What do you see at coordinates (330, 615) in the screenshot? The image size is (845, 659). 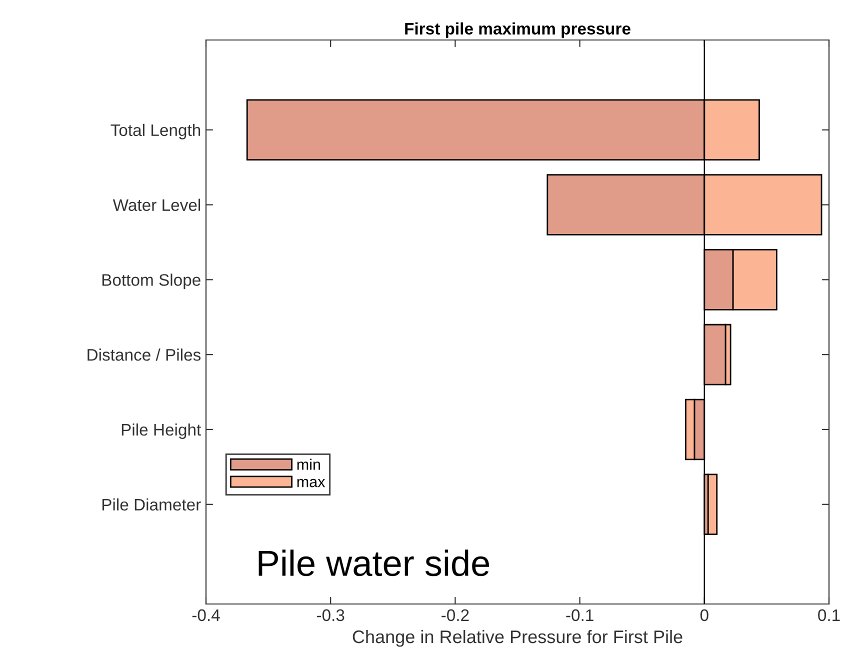 I see `x-tick-label: -0.3` at bounding box center [330, 615].